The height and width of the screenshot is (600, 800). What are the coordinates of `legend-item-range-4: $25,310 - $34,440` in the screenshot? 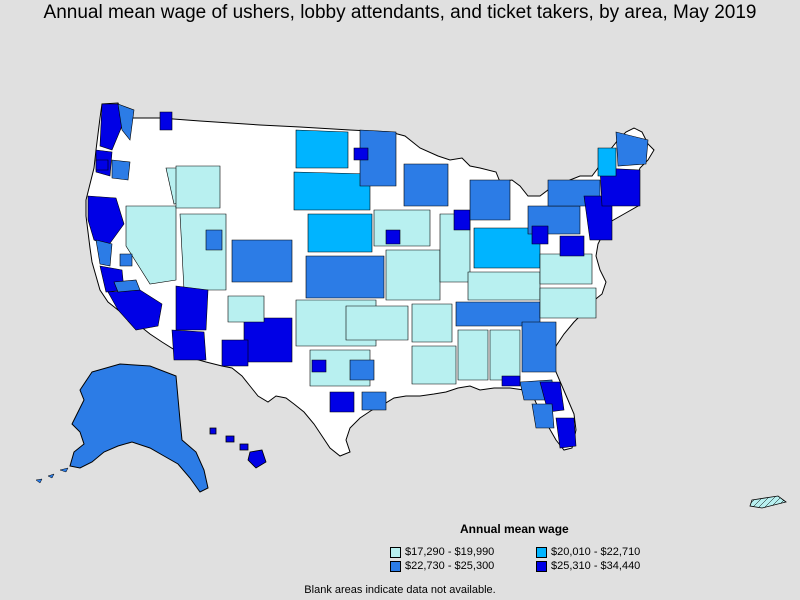 It's located at (611, 566).